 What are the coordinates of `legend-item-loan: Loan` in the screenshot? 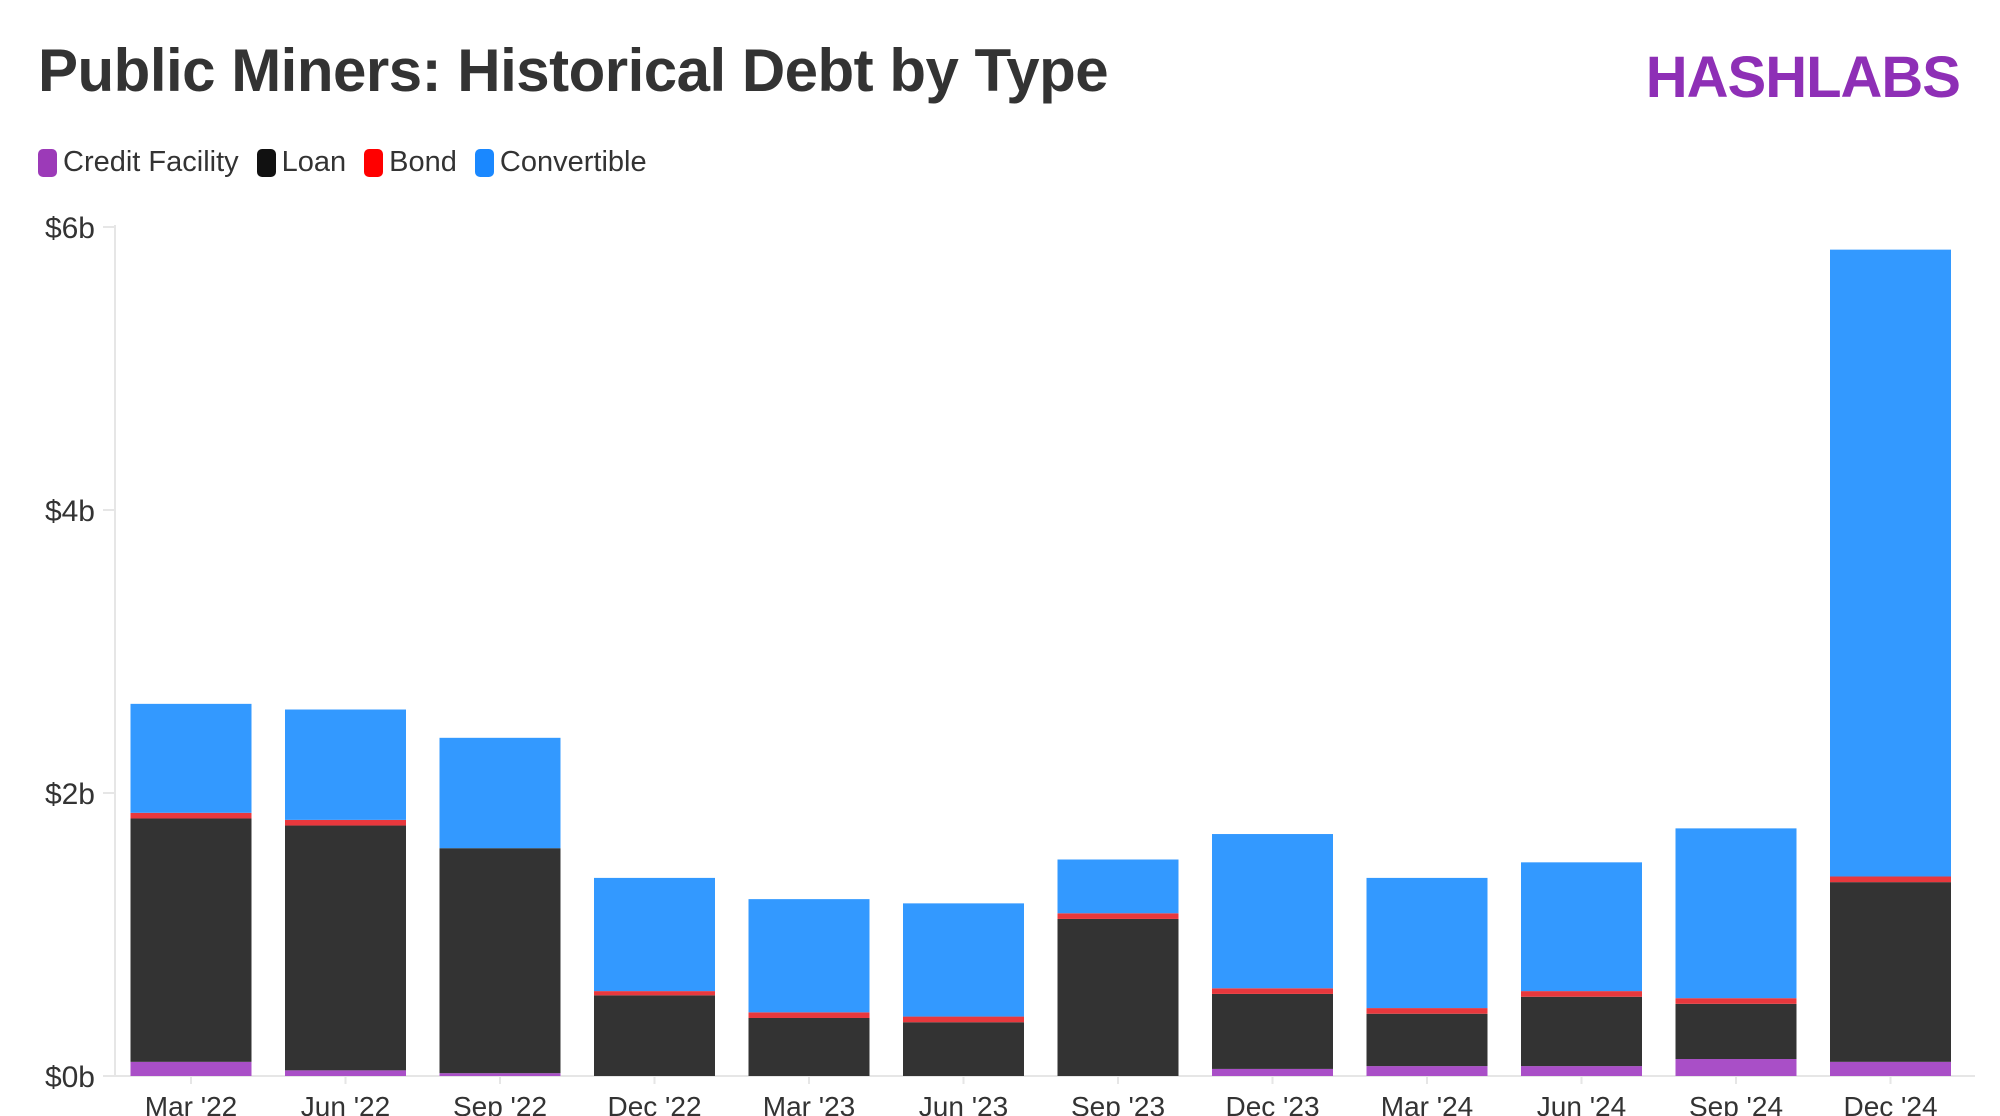 It's located at (301, 162).